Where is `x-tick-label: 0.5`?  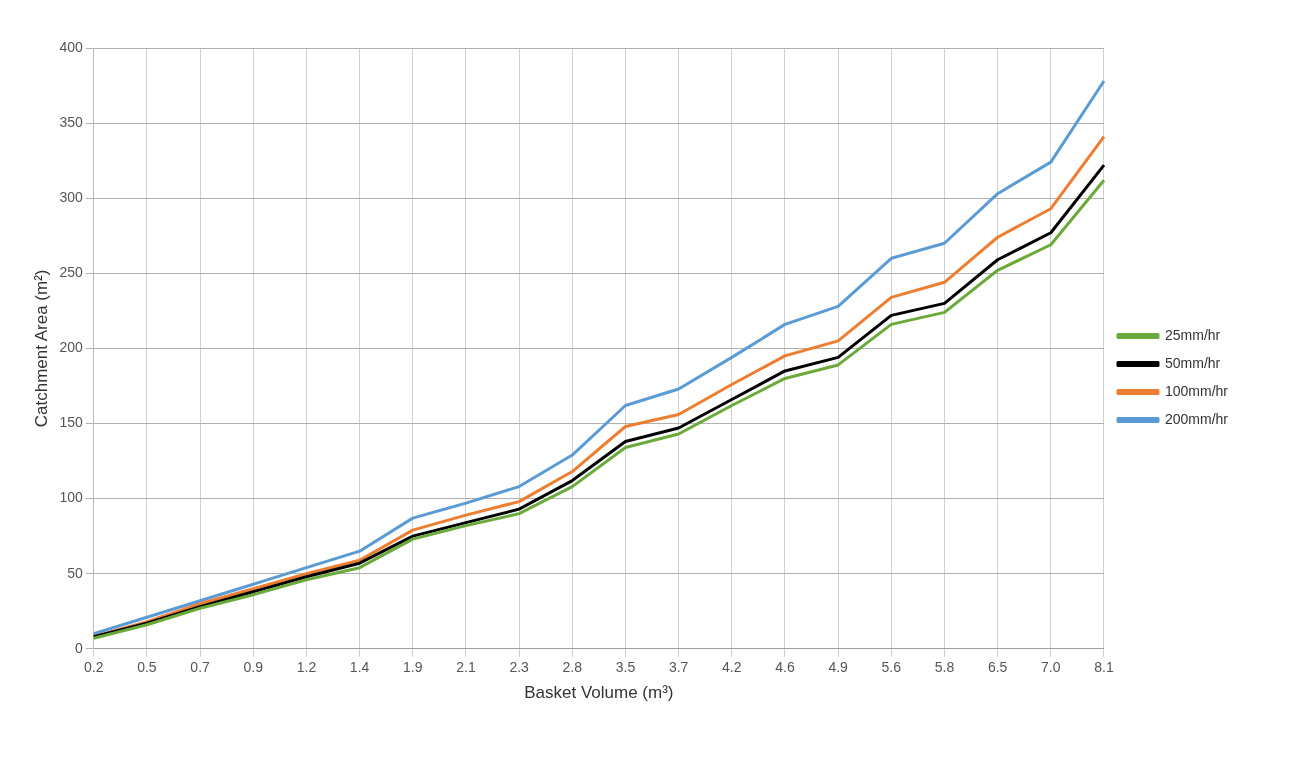 x-tick-label: 0.5 is located at coordinates (147, 667).